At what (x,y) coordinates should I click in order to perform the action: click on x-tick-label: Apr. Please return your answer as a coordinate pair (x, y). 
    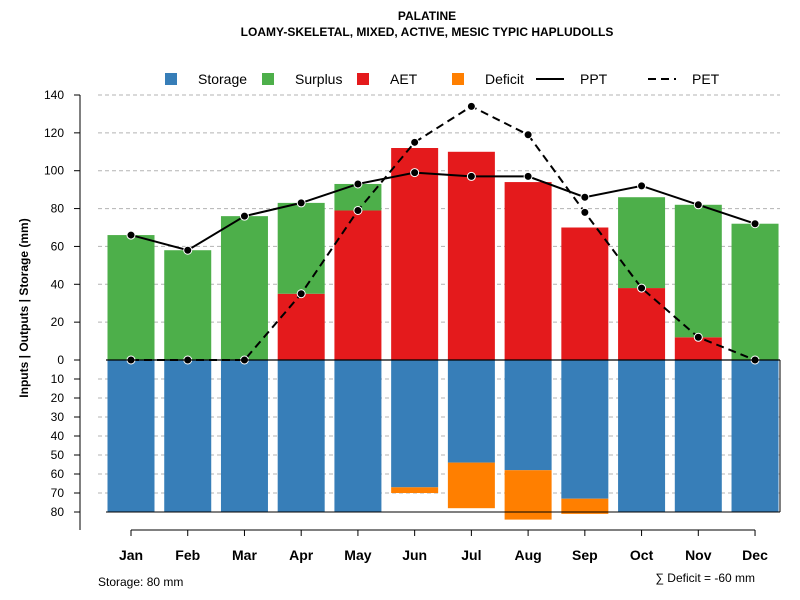
    Looking at the image, I should click on (301, 555).